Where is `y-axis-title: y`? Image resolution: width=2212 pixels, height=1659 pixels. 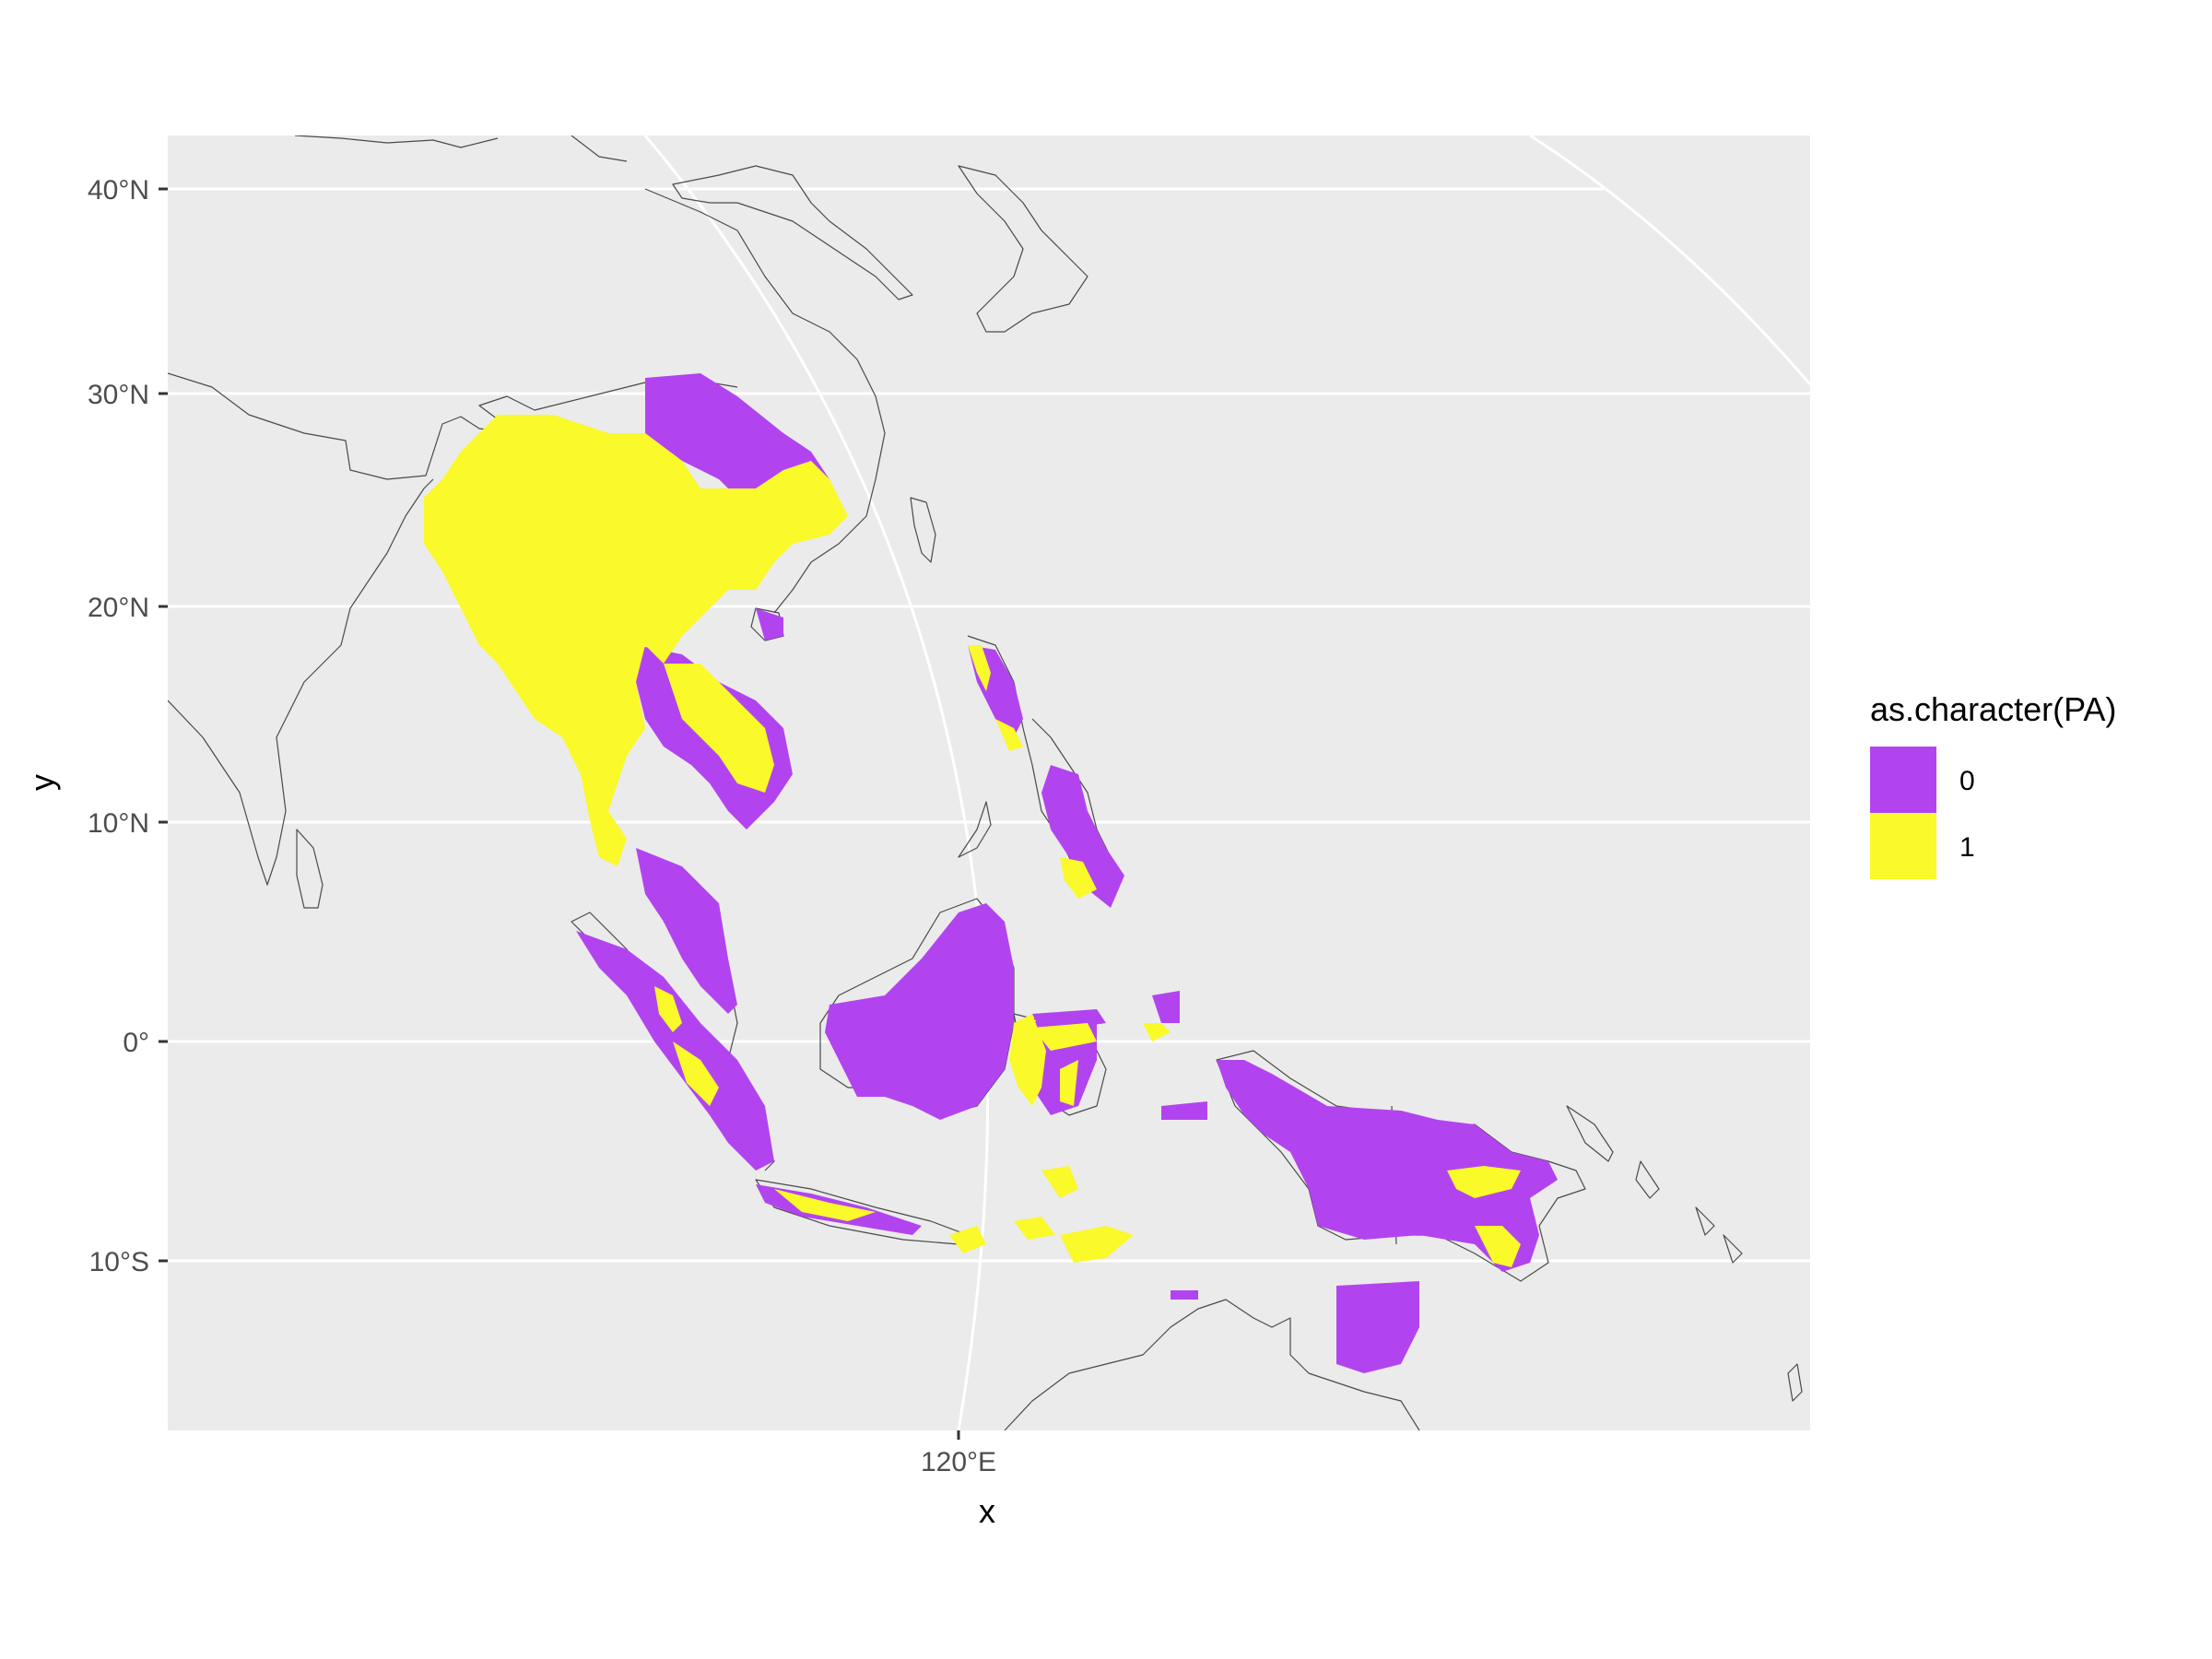 y-axis-title: y is located at coordinates (42, 782).